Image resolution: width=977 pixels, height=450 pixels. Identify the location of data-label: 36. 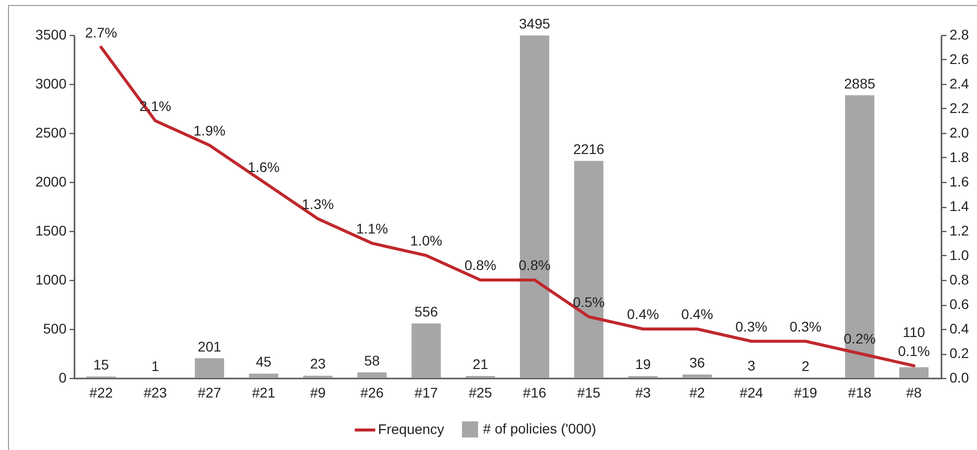
(697, 362).